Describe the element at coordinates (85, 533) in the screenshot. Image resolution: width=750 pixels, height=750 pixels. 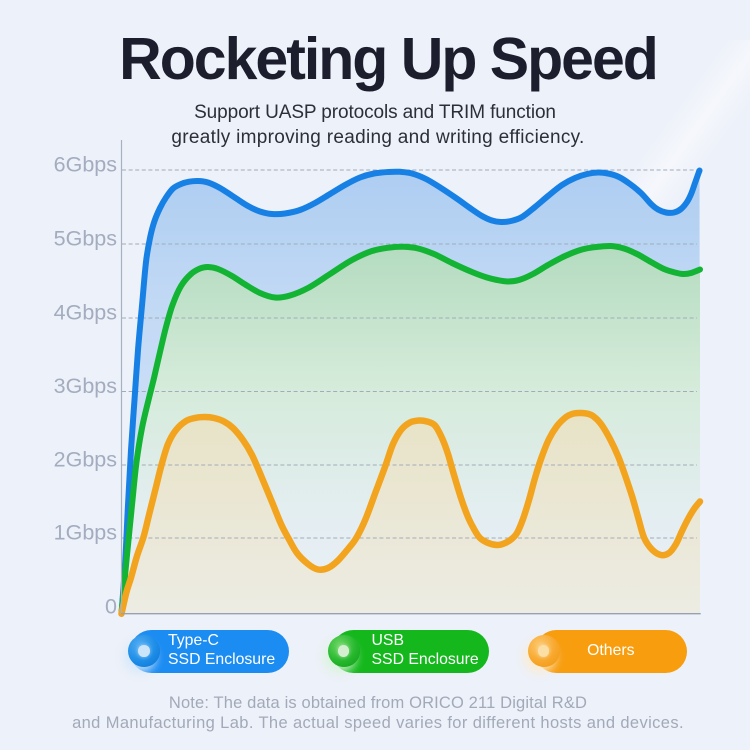
I see `svg-text: 1Gbps` at that location.